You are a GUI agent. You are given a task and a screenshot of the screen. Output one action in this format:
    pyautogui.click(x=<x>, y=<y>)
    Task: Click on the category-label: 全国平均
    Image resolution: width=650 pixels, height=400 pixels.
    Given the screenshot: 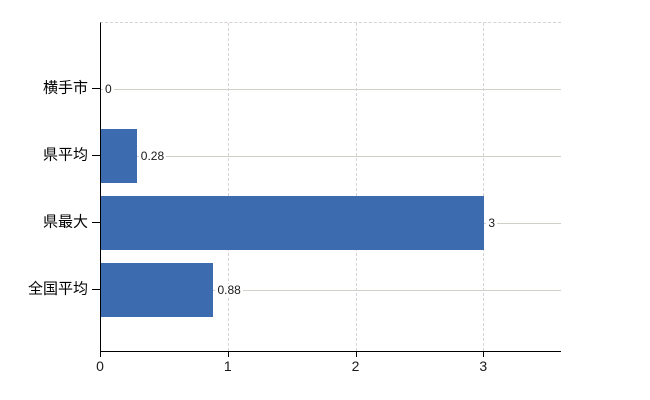 What is the action you would take?
    pyautogui.click(x=57, y=289)
    